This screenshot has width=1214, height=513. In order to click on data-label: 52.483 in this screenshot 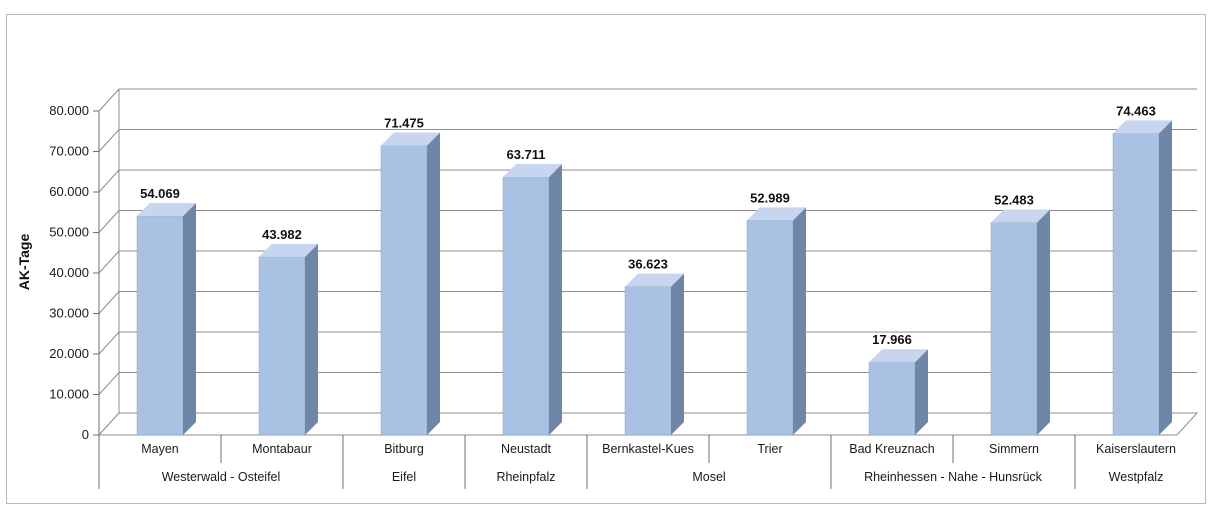, I will do `click(1014, 199)`.